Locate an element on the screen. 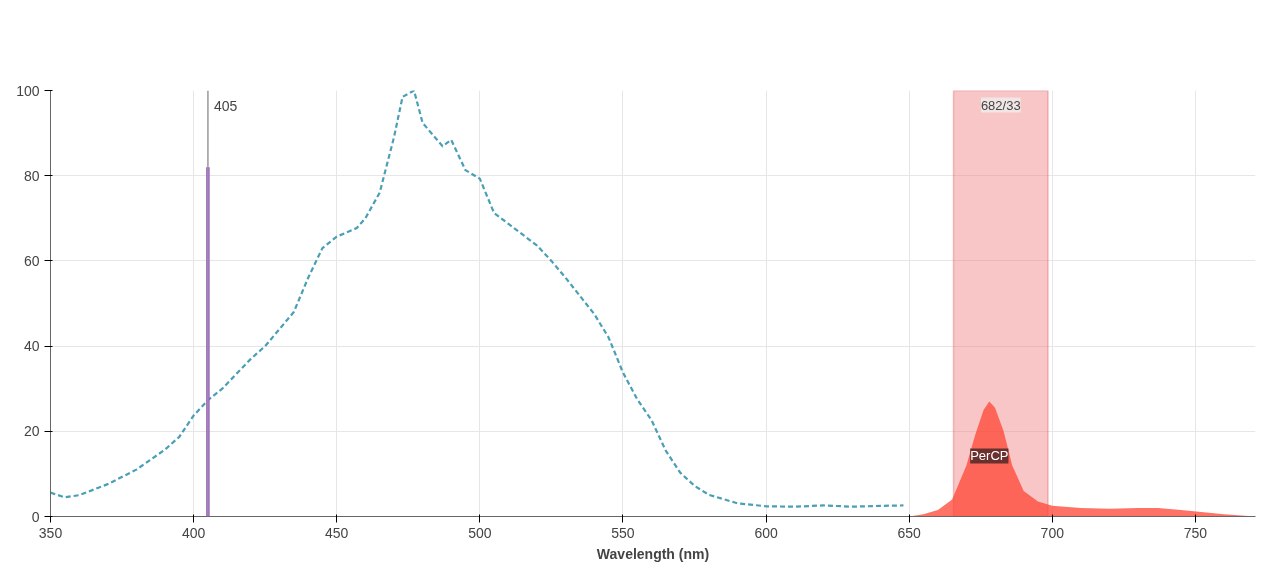  y-tick-label: 80 is located at coordinates (31, 175).